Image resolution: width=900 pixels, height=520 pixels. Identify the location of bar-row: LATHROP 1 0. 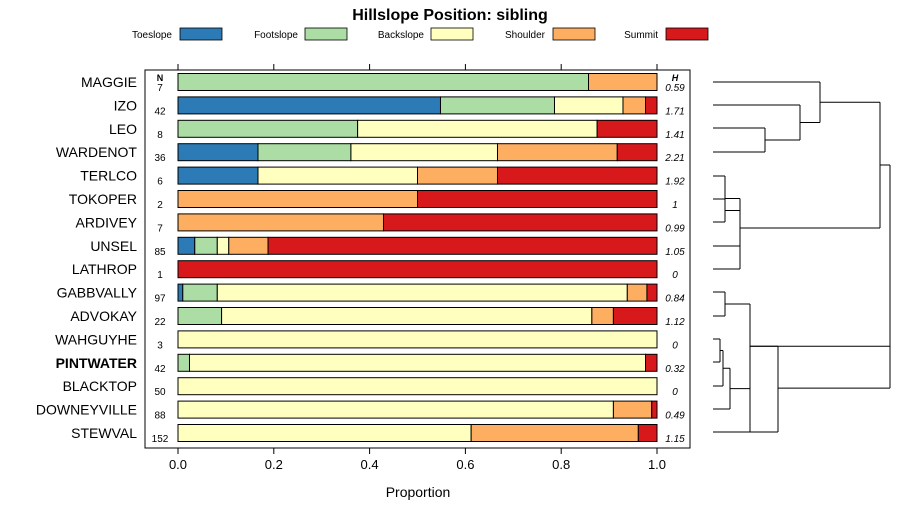
(375, 270).